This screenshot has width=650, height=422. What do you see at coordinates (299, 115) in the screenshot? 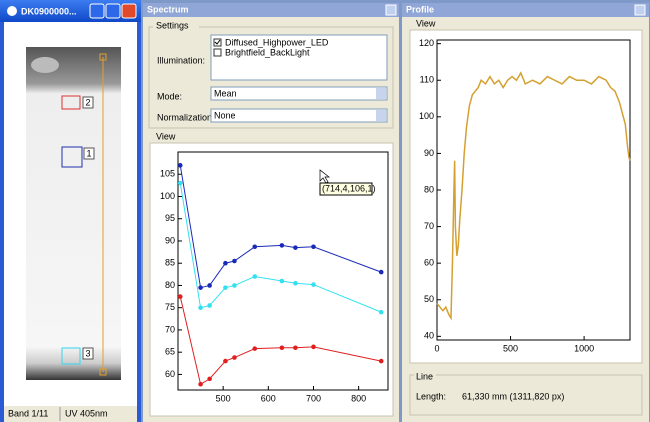
I see `normalization-combo` at bounding box center [299, 115].